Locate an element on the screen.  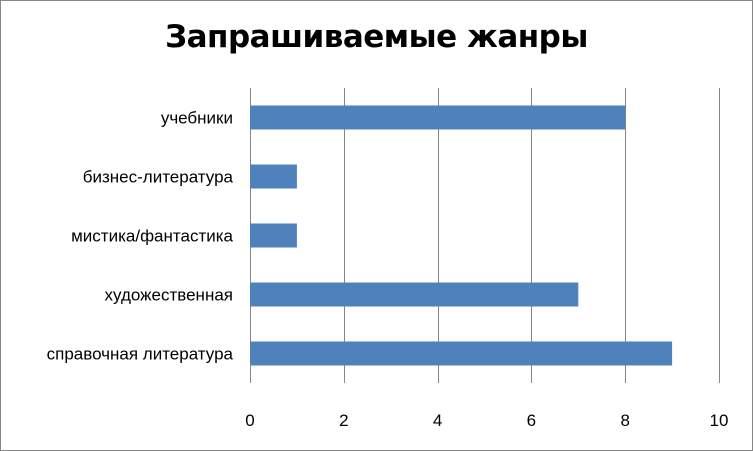
category-label-3: художественная is located at coordinates (169, 295).